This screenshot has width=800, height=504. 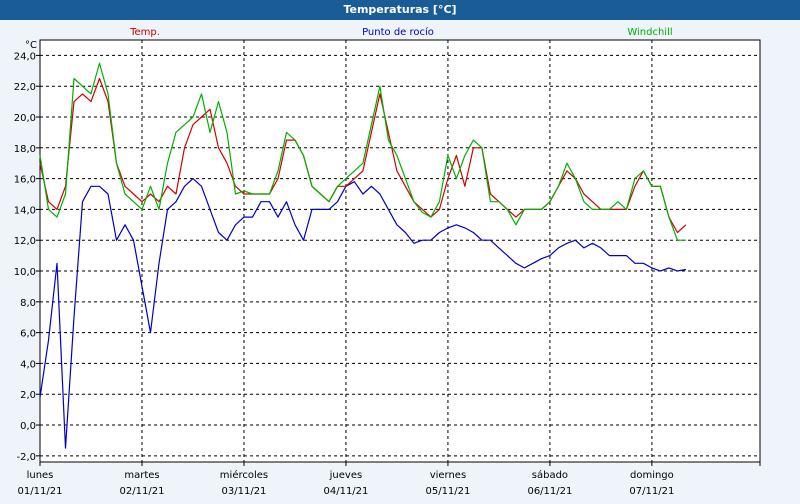 I want to click on y-tick-label: 6,0, so click(x=28, y=334).